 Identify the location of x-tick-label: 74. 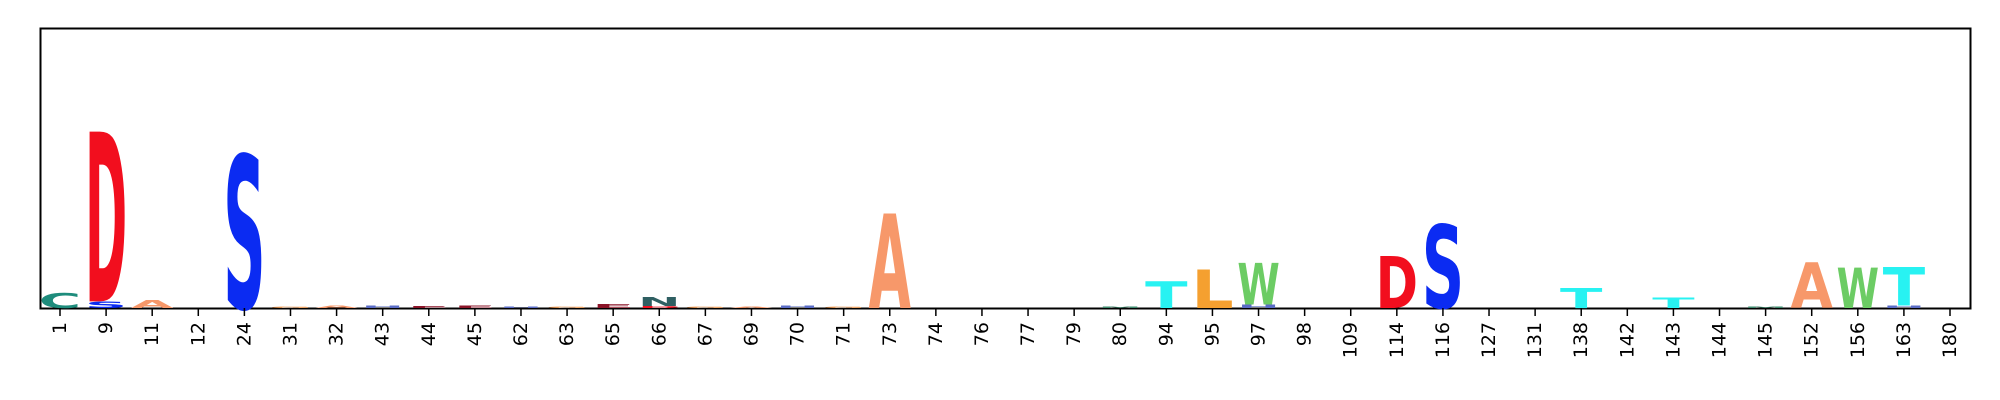
(936, 334).